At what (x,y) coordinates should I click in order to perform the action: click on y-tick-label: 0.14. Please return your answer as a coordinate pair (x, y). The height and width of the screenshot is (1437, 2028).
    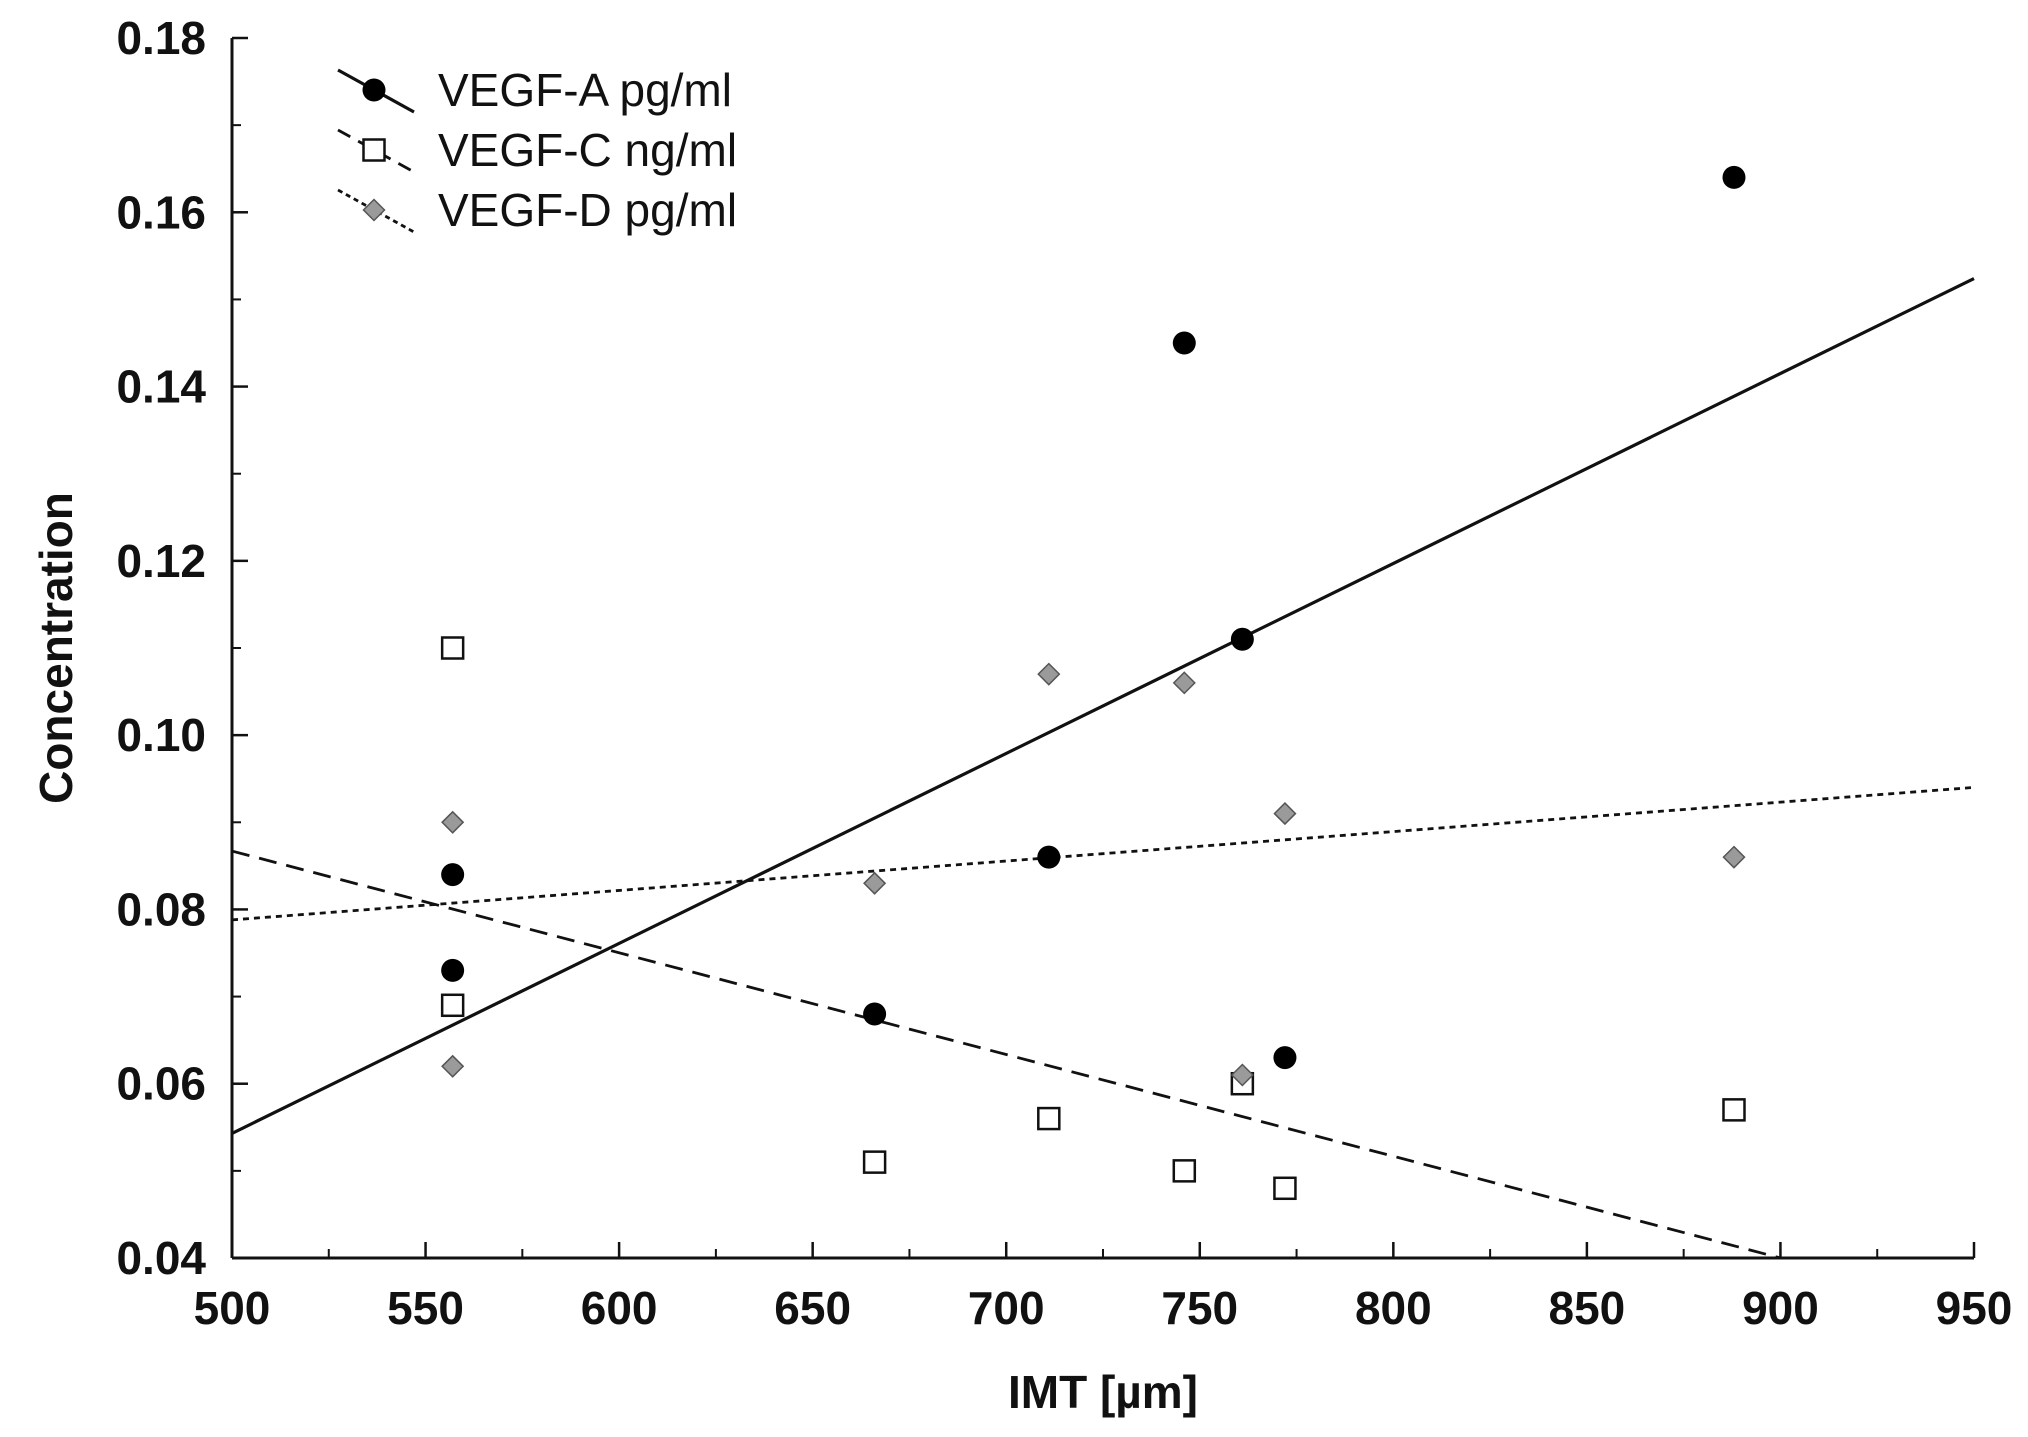
    Looking at the image, I should click on (161, 387).